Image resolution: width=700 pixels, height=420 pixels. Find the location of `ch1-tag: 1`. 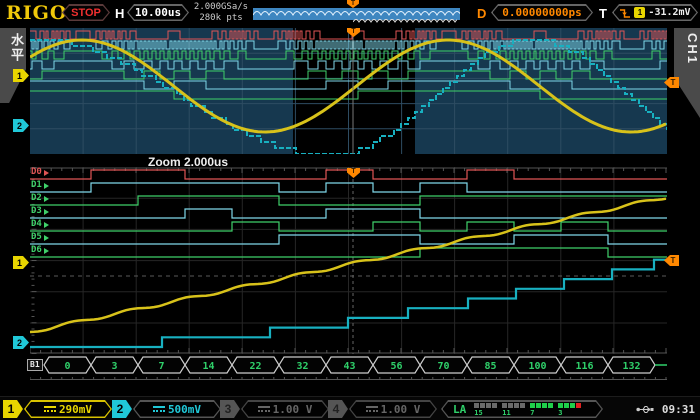

ch1-tag: 1 is located at coordinates (13, 409).